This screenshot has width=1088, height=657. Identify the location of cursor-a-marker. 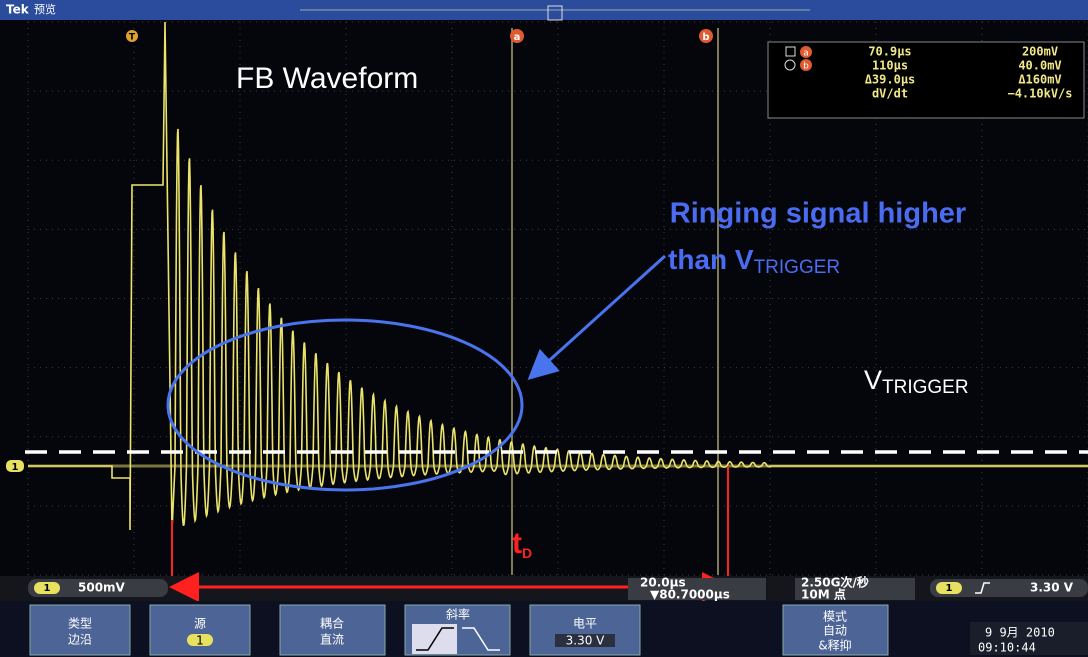
(517, 36).